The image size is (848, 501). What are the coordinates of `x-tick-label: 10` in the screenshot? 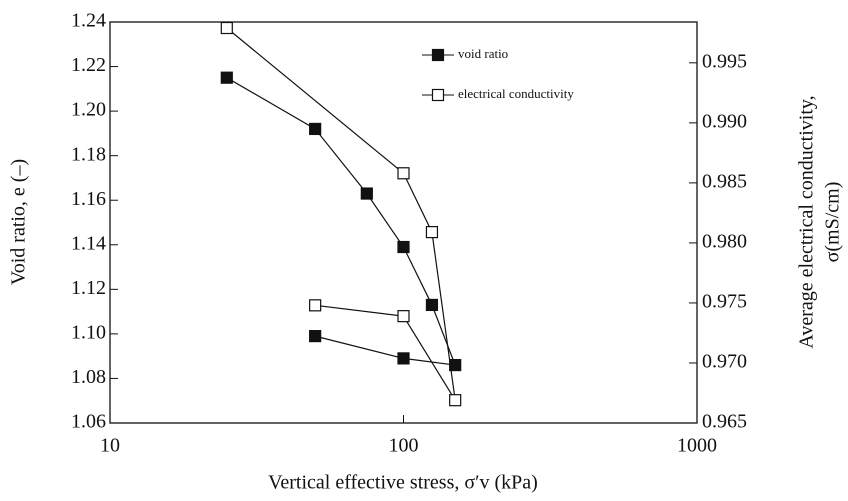 It's located at (110, 446).